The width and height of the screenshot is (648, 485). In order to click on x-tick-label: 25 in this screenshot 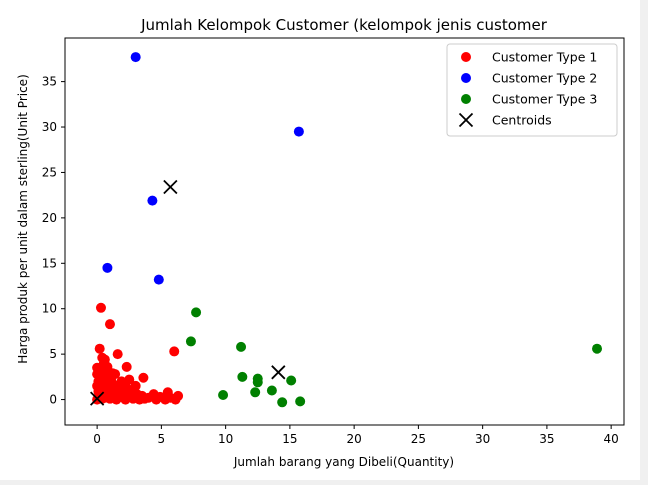, I will do `click(418, 439)`.